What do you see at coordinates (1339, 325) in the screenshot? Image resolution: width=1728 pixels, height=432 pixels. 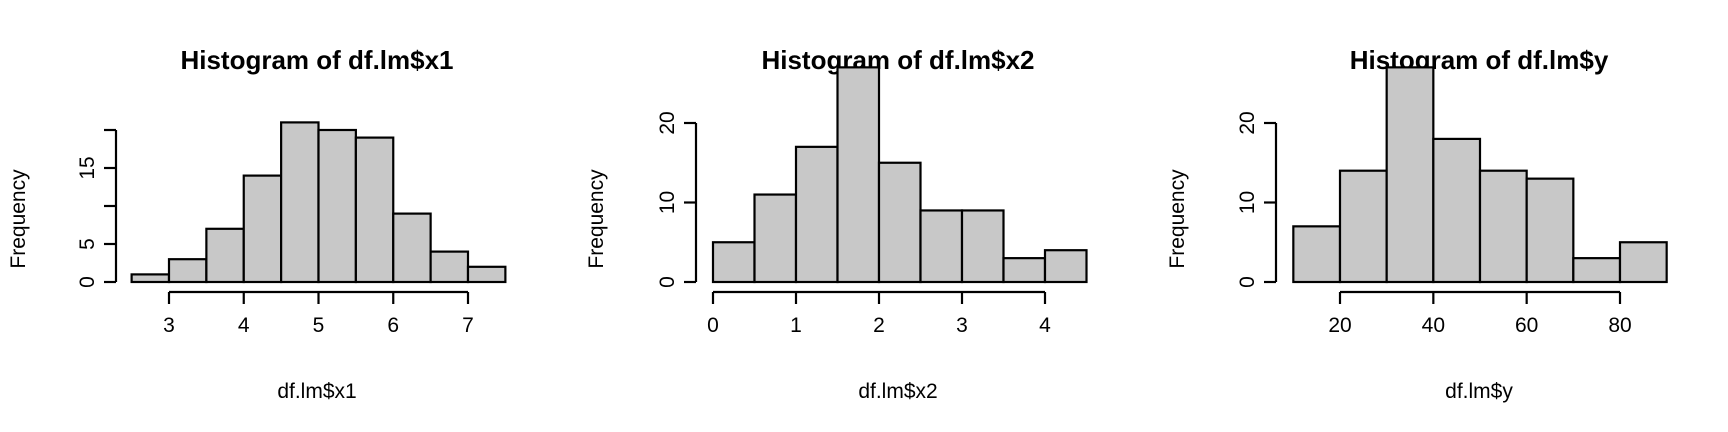 I see `x-tick-label: 20` at bounding box center [1339, 325].